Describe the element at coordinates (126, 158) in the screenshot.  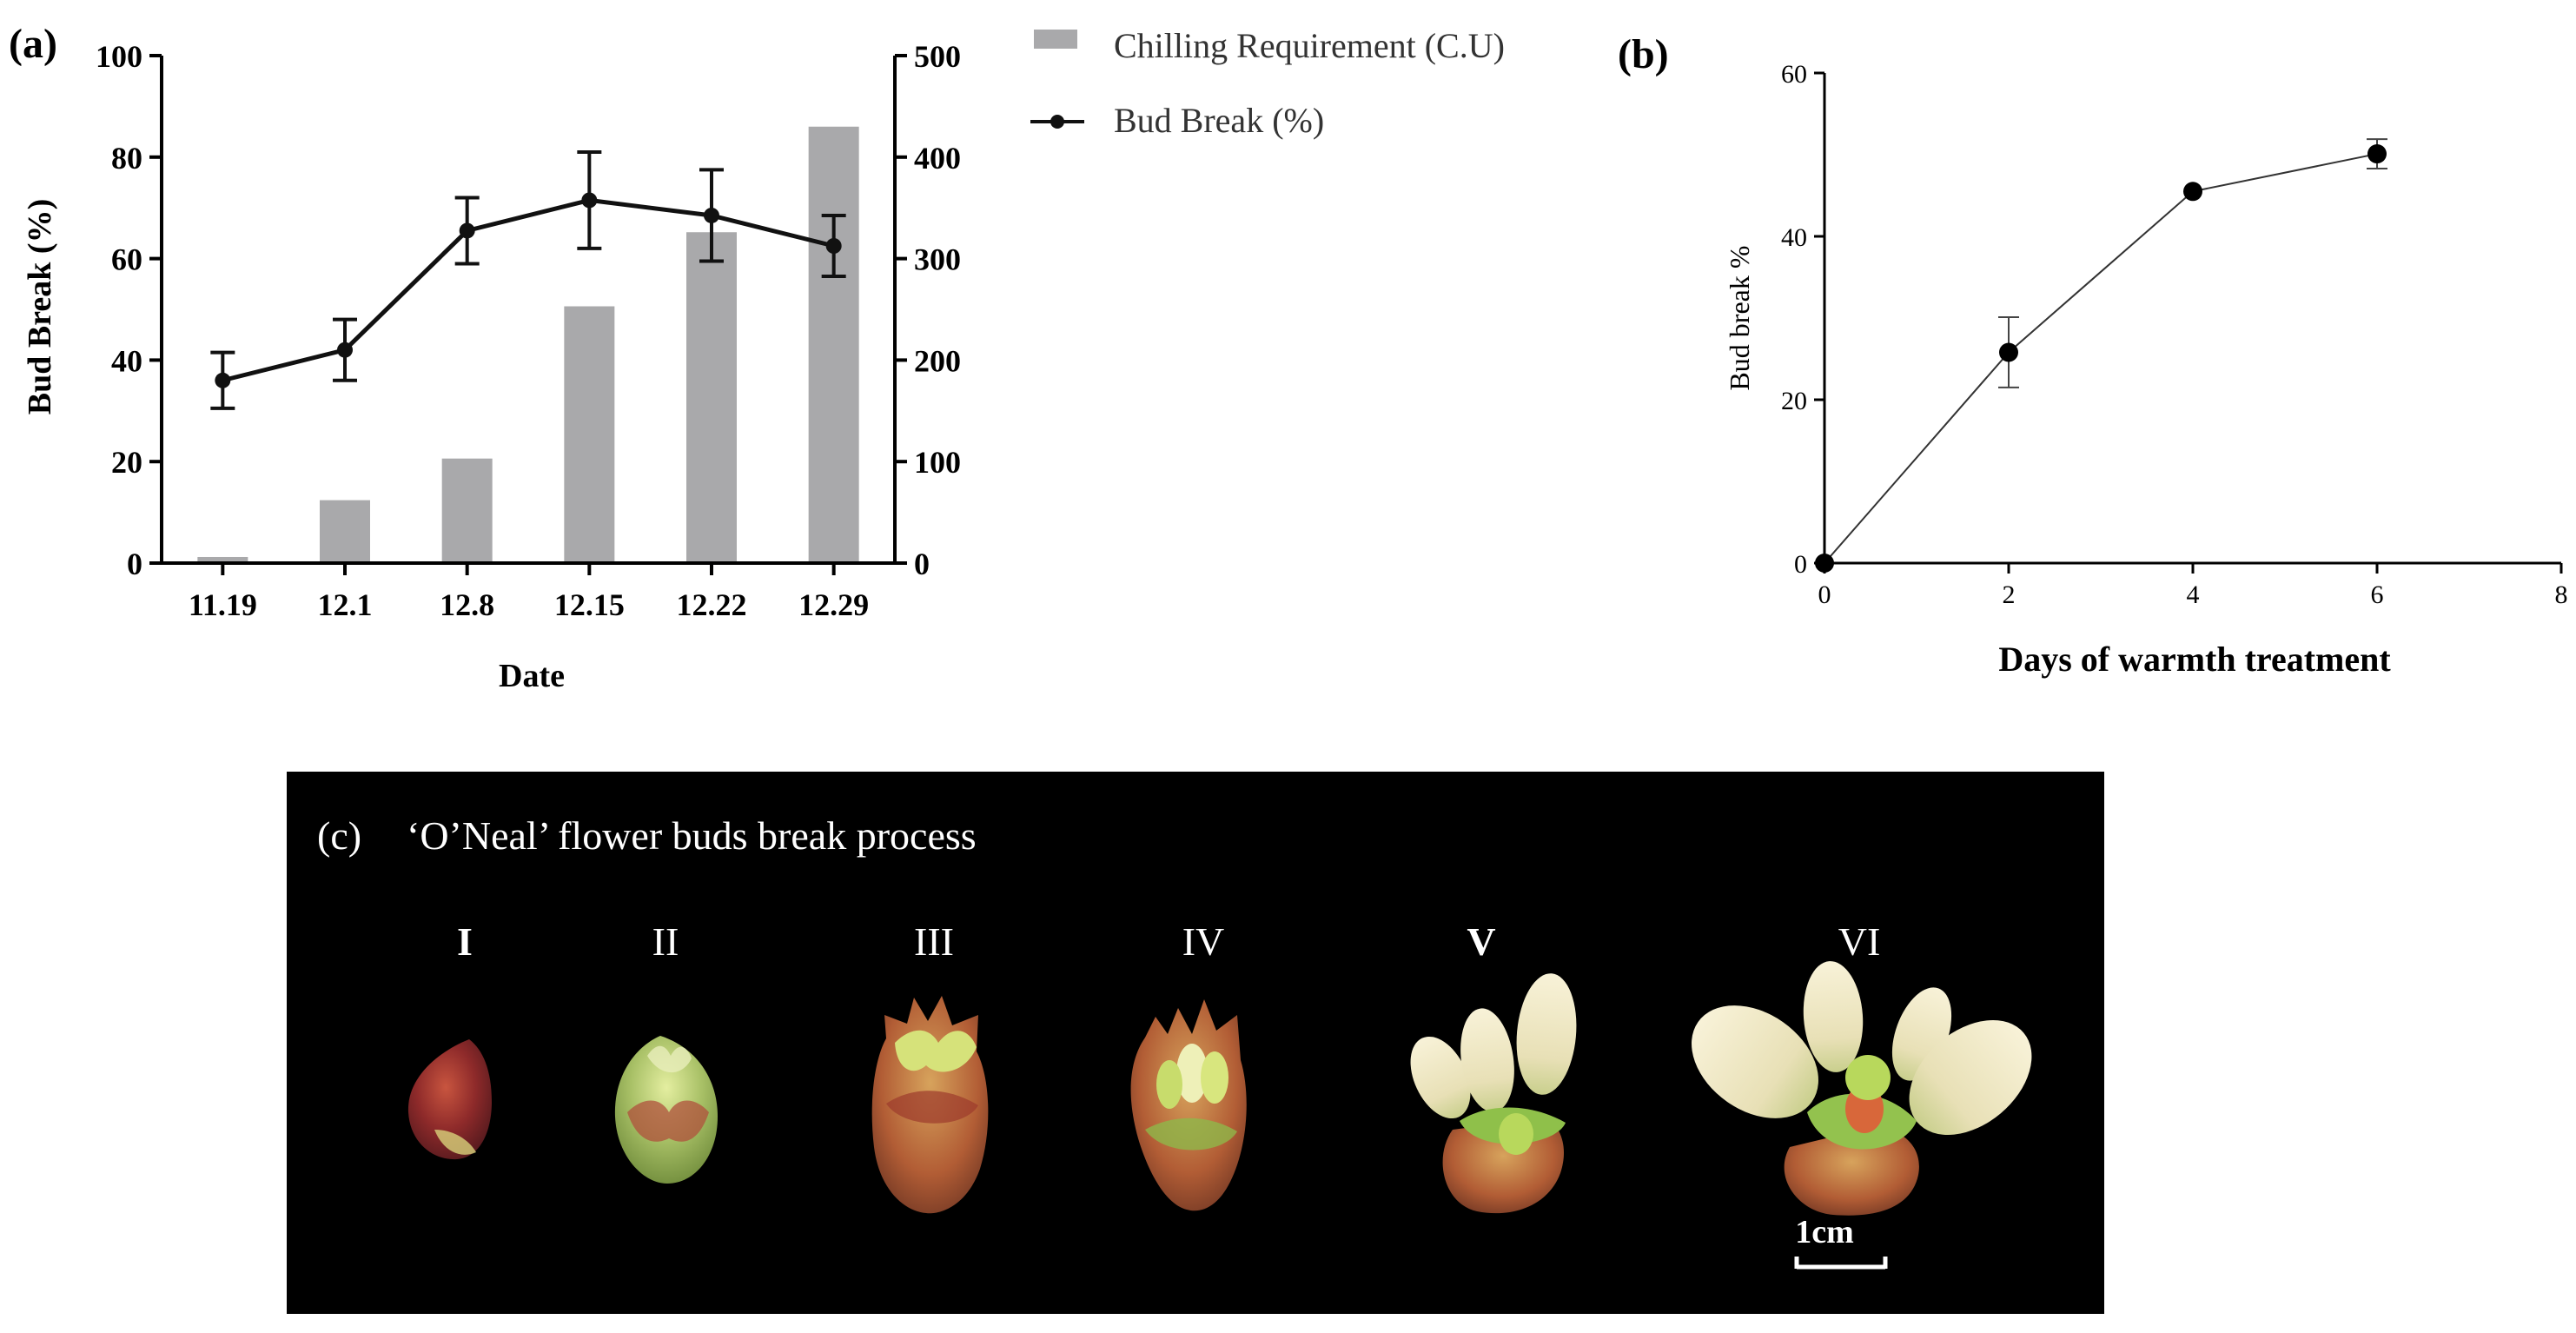
I see `panel-a-left-tick-label: 80` at that location.